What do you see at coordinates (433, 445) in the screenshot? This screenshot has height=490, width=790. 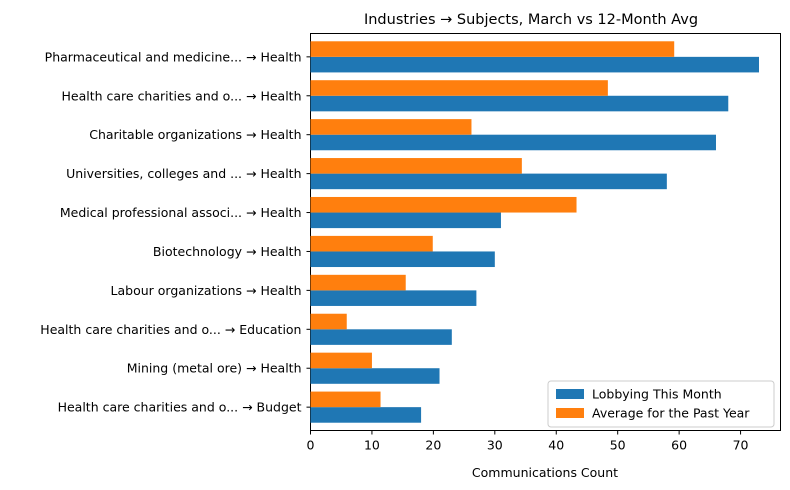 I see `x-tick-label: 20` at bounding box center [433, 445].